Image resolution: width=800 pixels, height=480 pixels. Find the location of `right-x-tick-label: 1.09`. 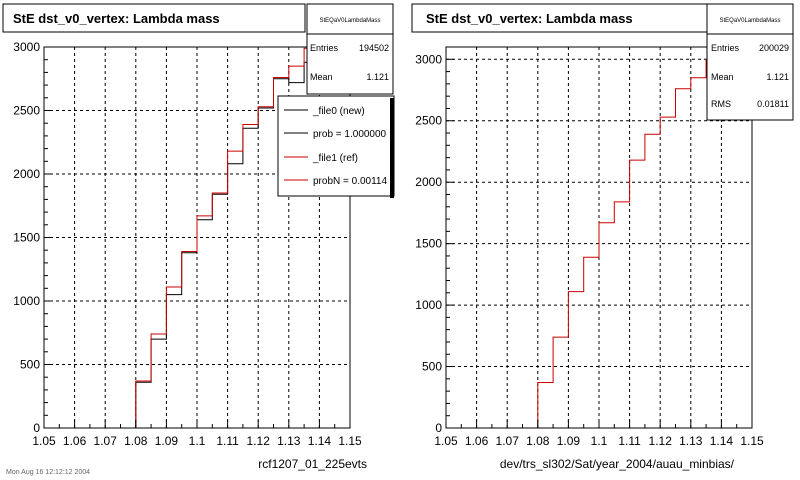

right-x-tick-label: 1.09 is located at coordinates (569, 441).